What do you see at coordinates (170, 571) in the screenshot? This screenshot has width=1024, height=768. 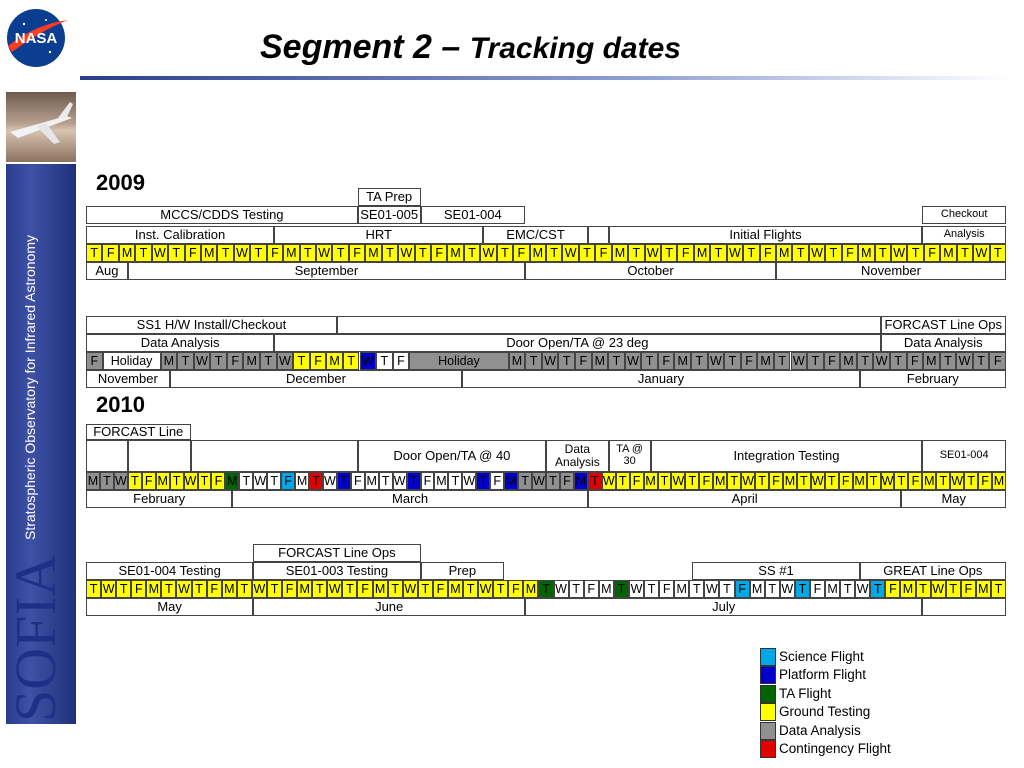 I see `activity-bar: SE01-004 Testing` at bounding box center [170, 571].